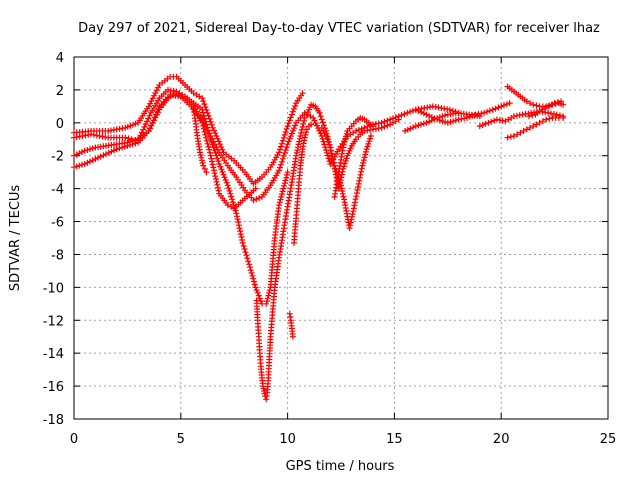 The image size is (640, 480). I want to click on y-tick-label: -10, so click(53, 288).